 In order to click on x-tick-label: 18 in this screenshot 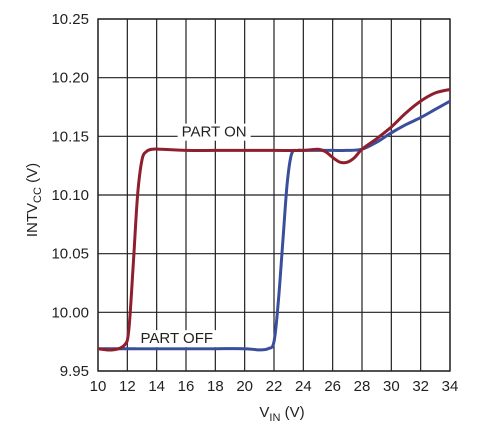, I will do `click(215, 386)`.